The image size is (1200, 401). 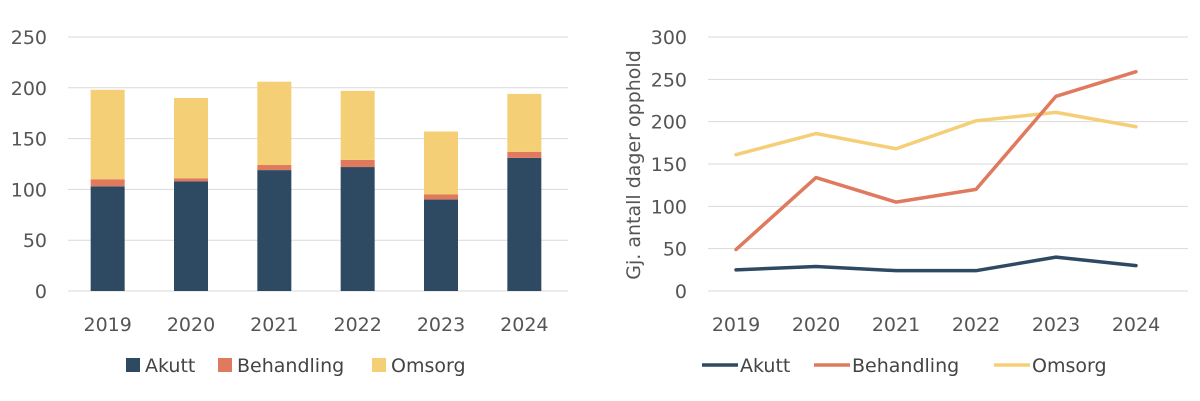 I want to click on y-axis-title: Gj. antall dager opphold, so click(x=634, y=165).